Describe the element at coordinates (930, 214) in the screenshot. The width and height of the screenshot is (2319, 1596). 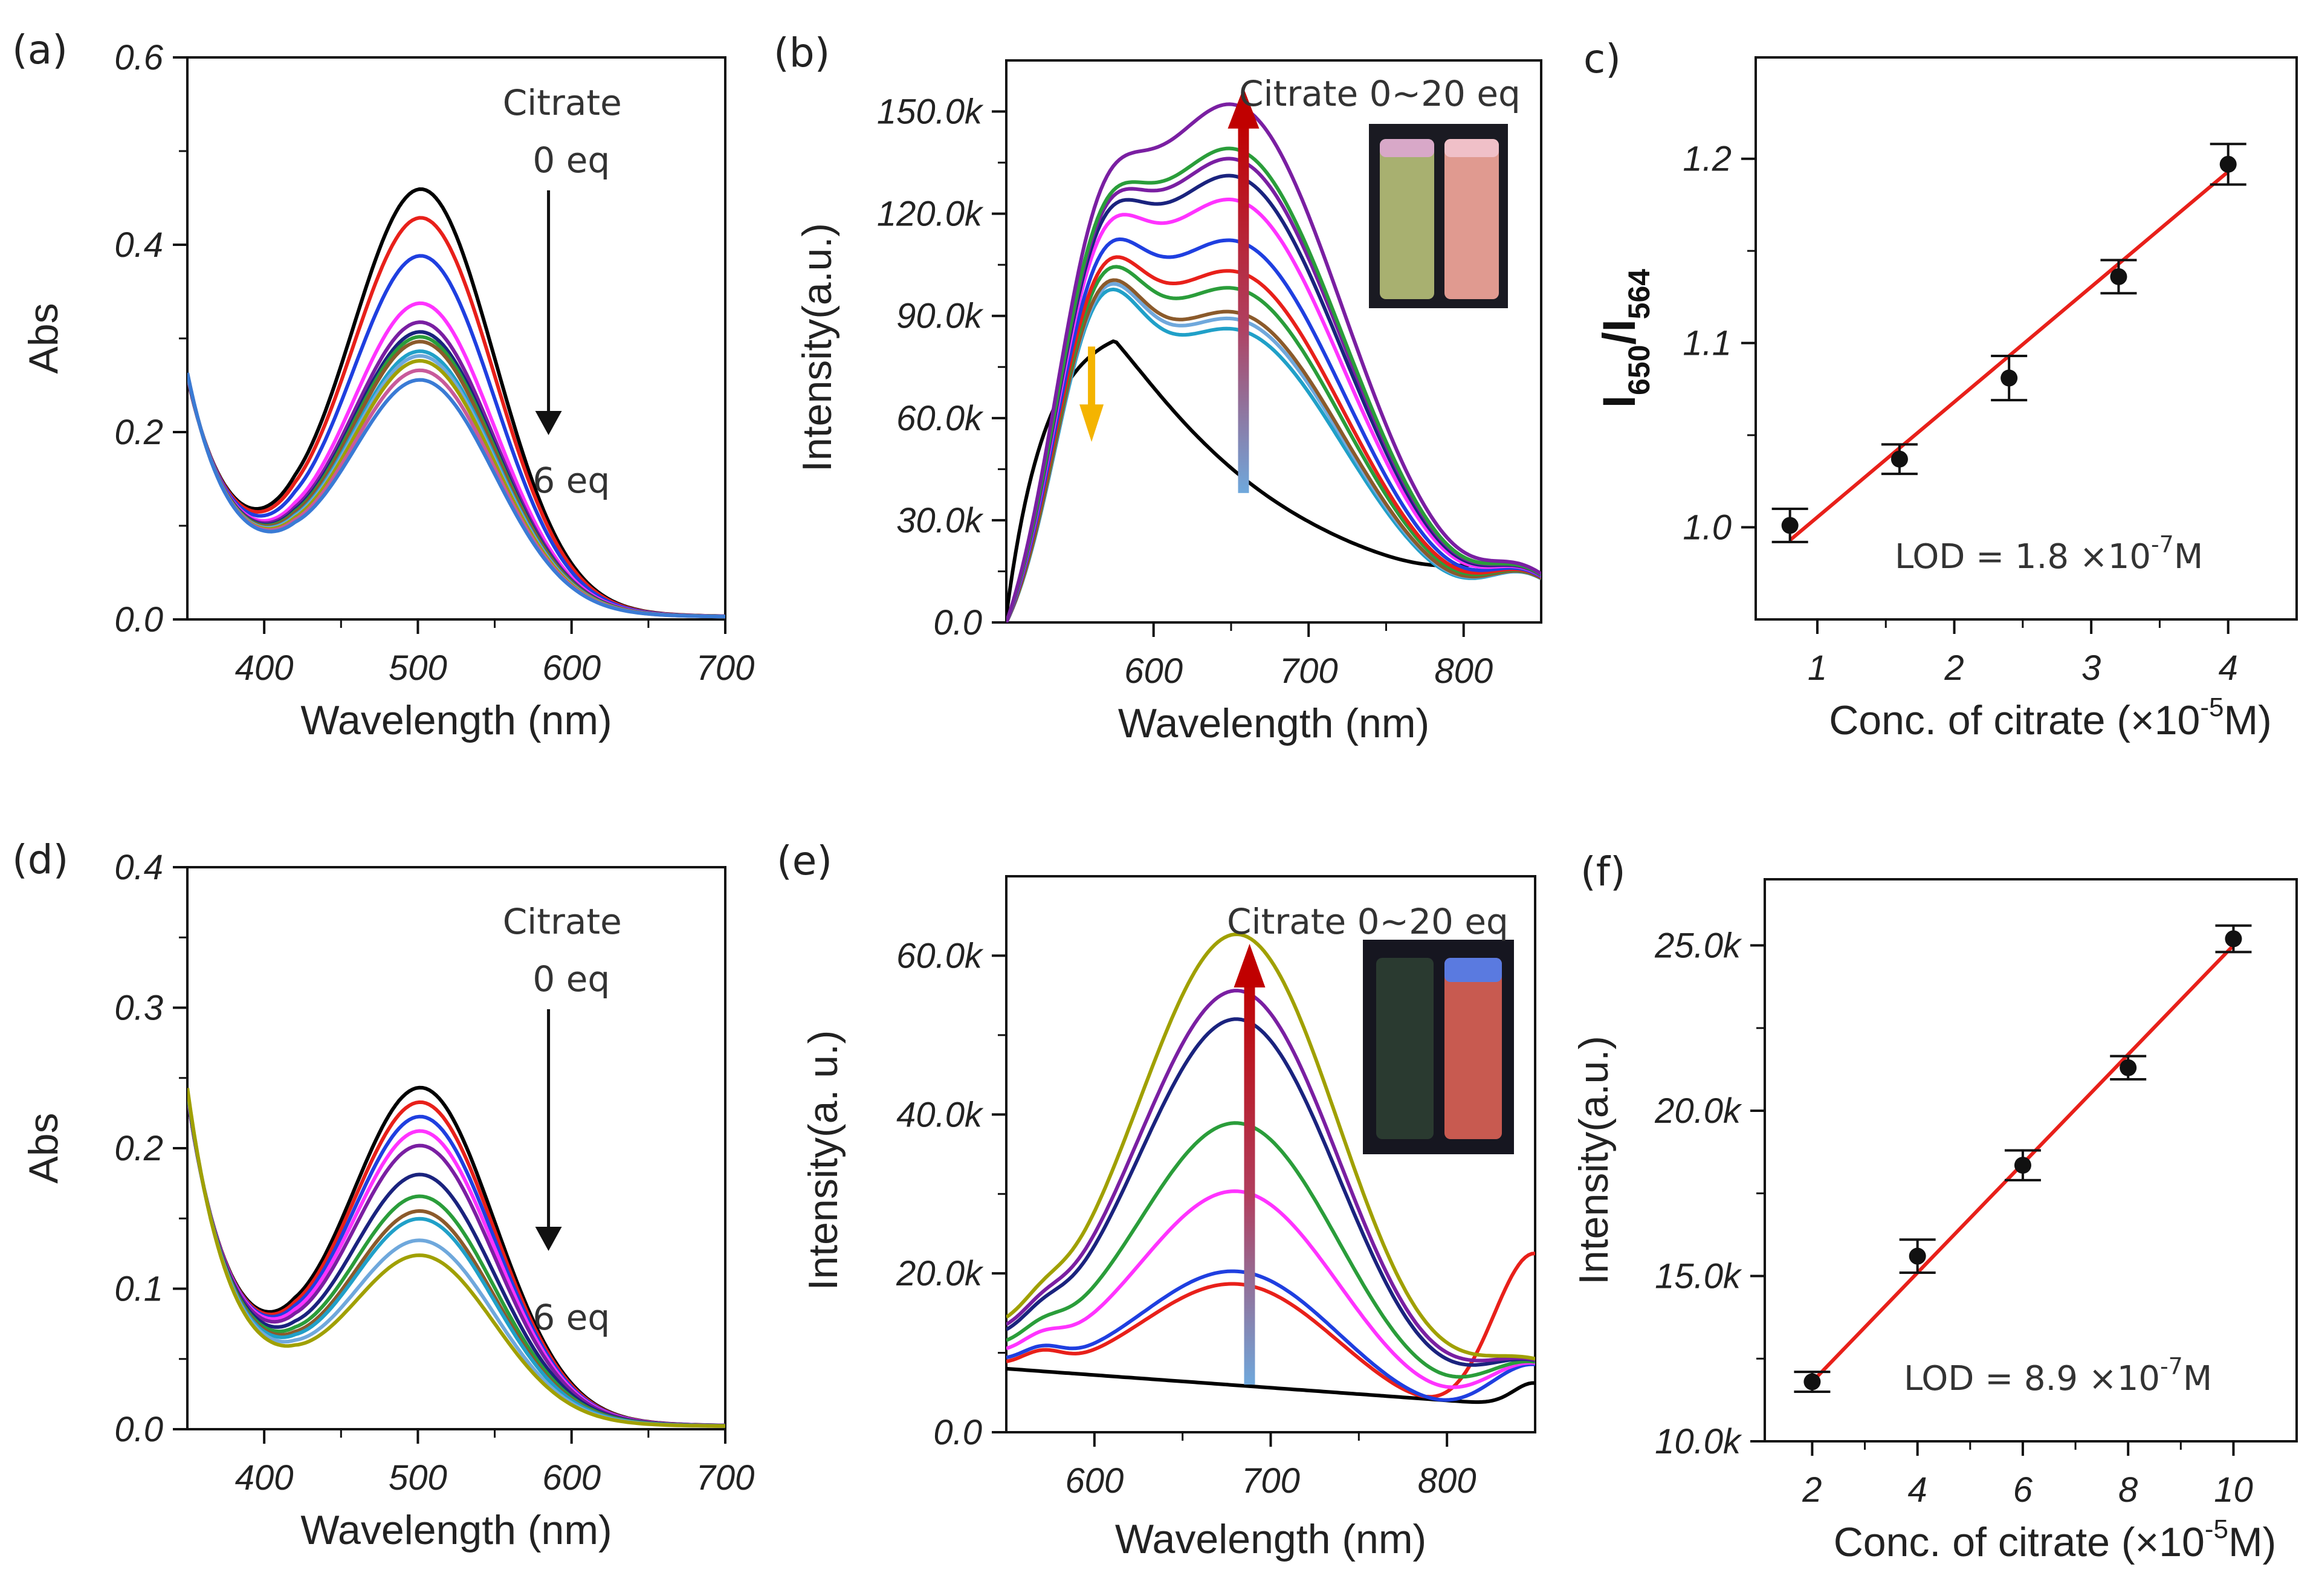
I see `y-tick-label: 120.0k` at that location.